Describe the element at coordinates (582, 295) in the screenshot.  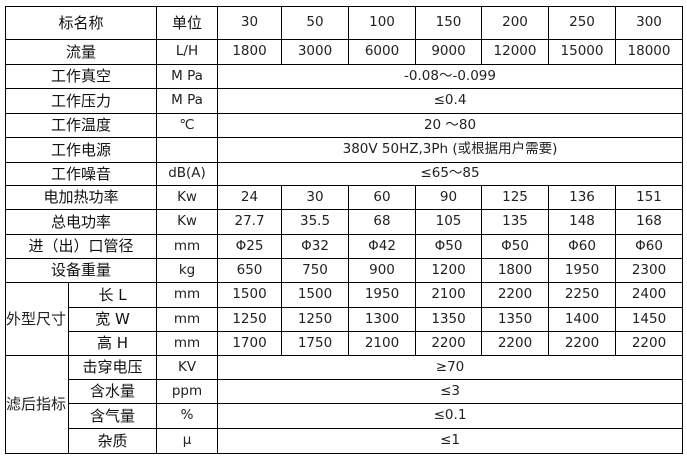
I see `value-cell: 2250` at that location.